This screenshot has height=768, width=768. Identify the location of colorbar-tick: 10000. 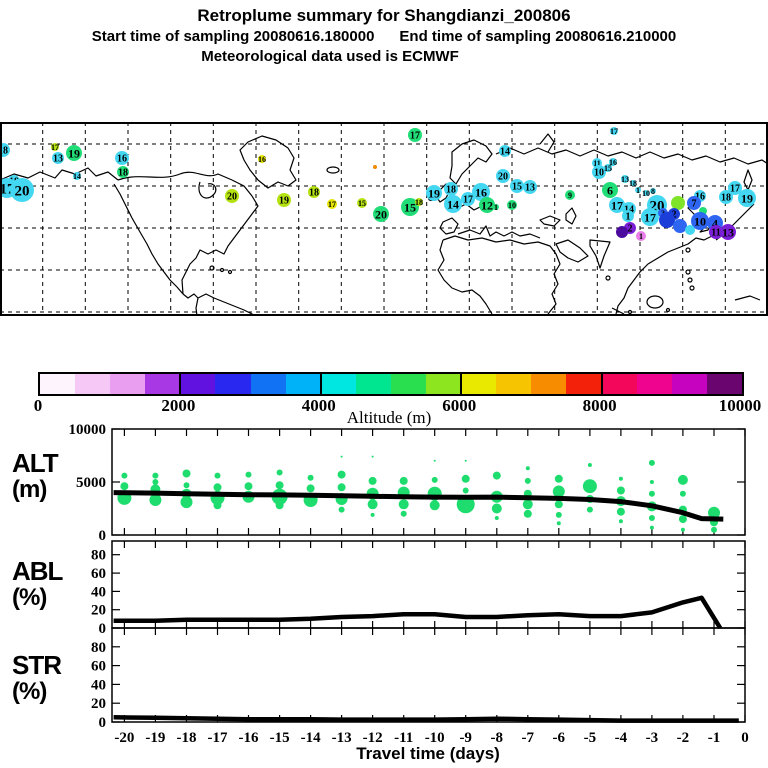
(740, 405).